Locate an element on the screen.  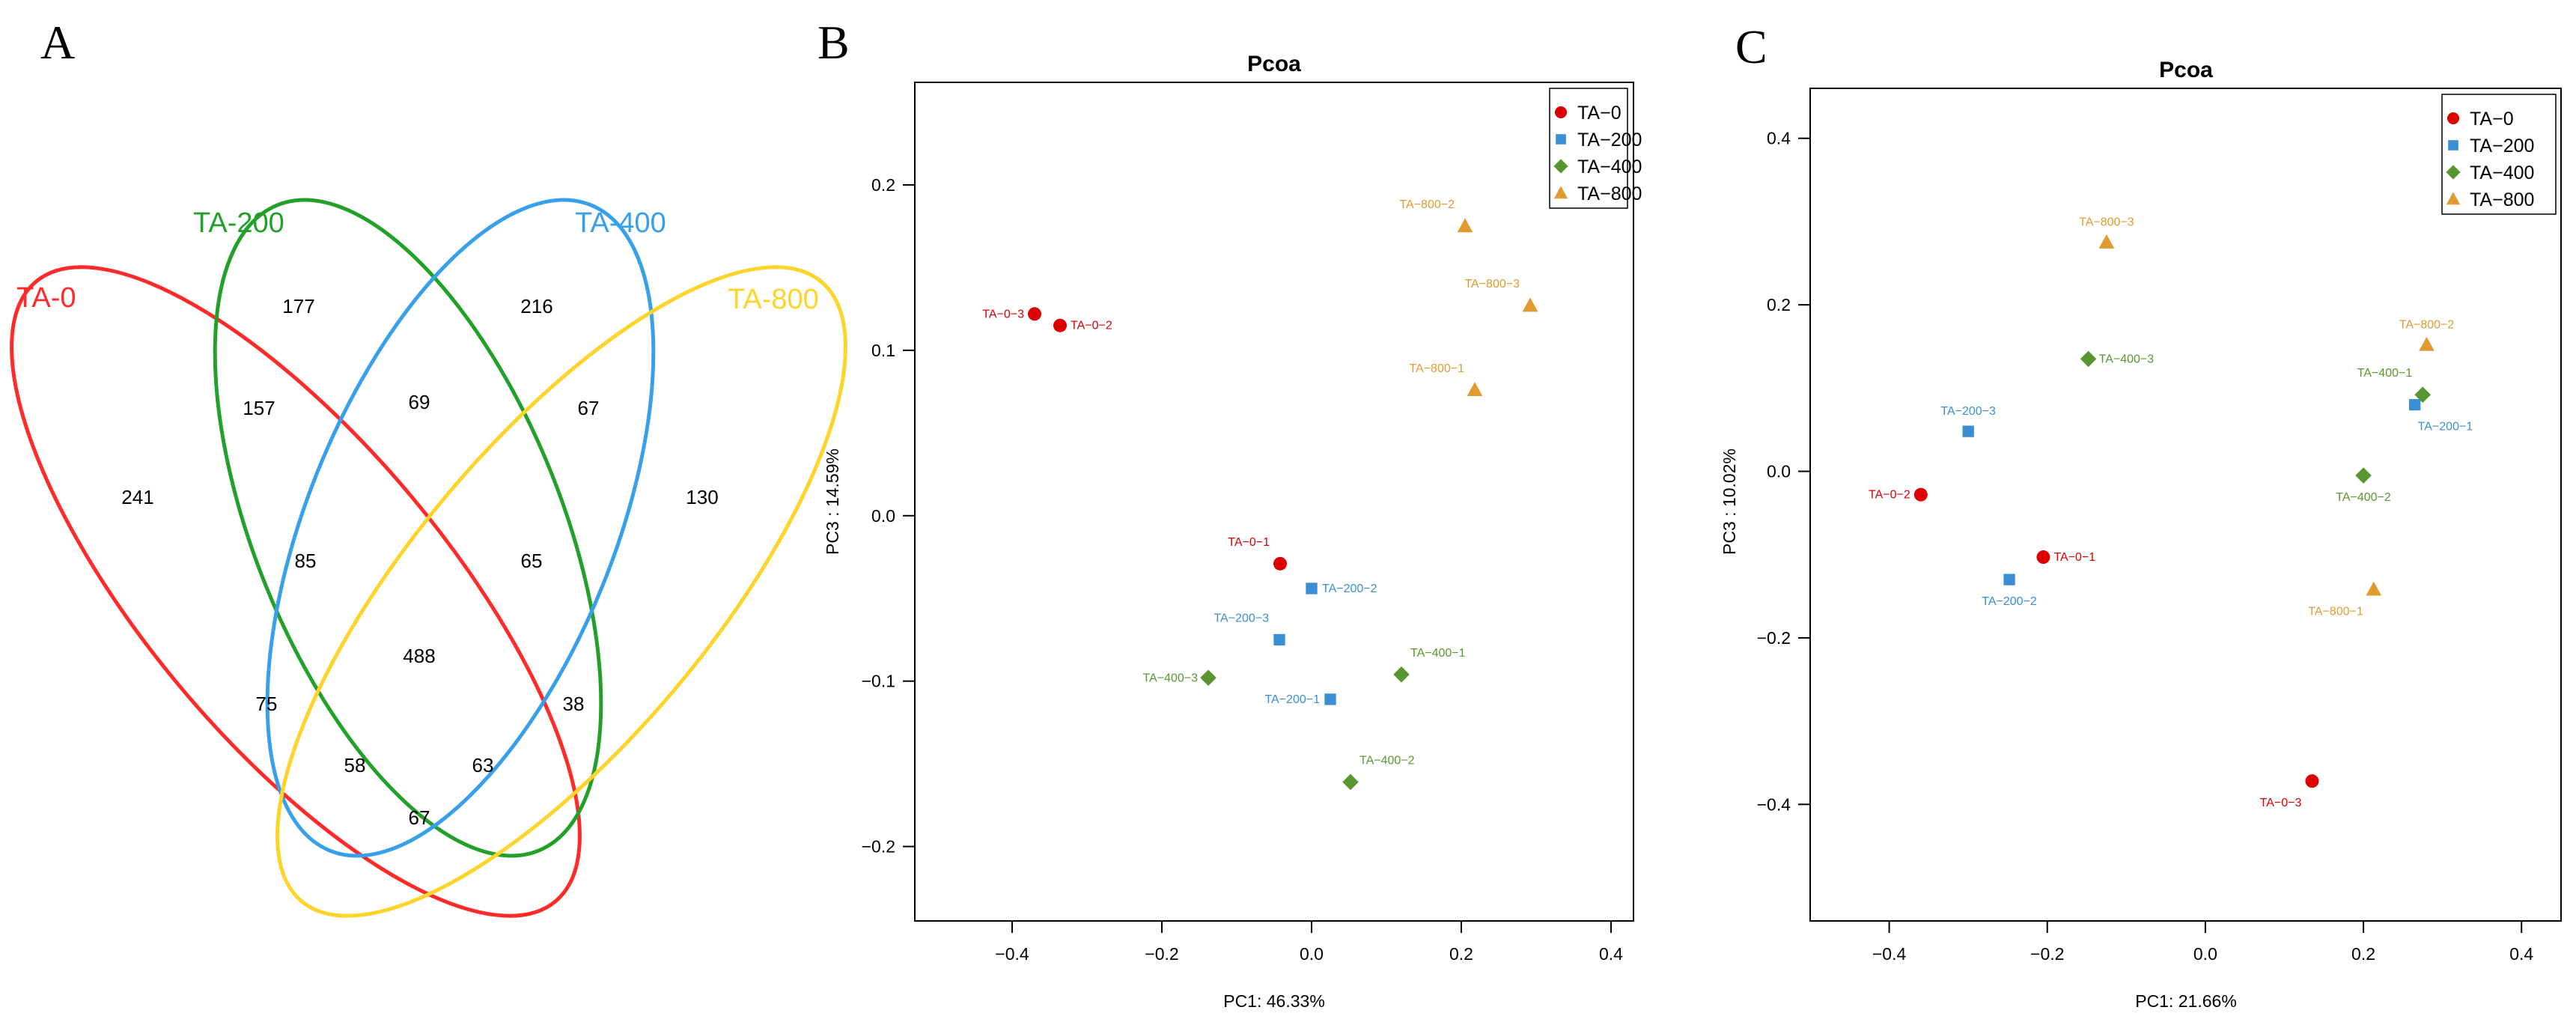
x-tick-label: 0.0 is located at coordinates (2205, 954).